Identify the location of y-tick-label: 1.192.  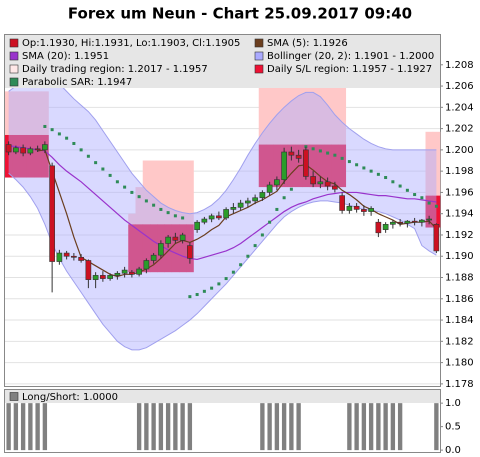
(459, 235).